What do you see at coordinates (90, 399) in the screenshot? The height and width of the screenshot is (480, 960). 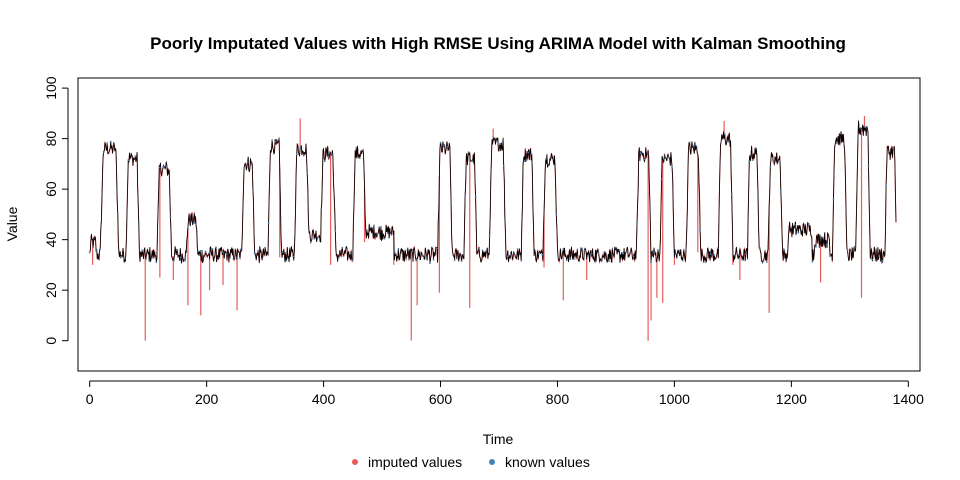 I see `x-tick-label: 0` at bounding box center [90, 399].